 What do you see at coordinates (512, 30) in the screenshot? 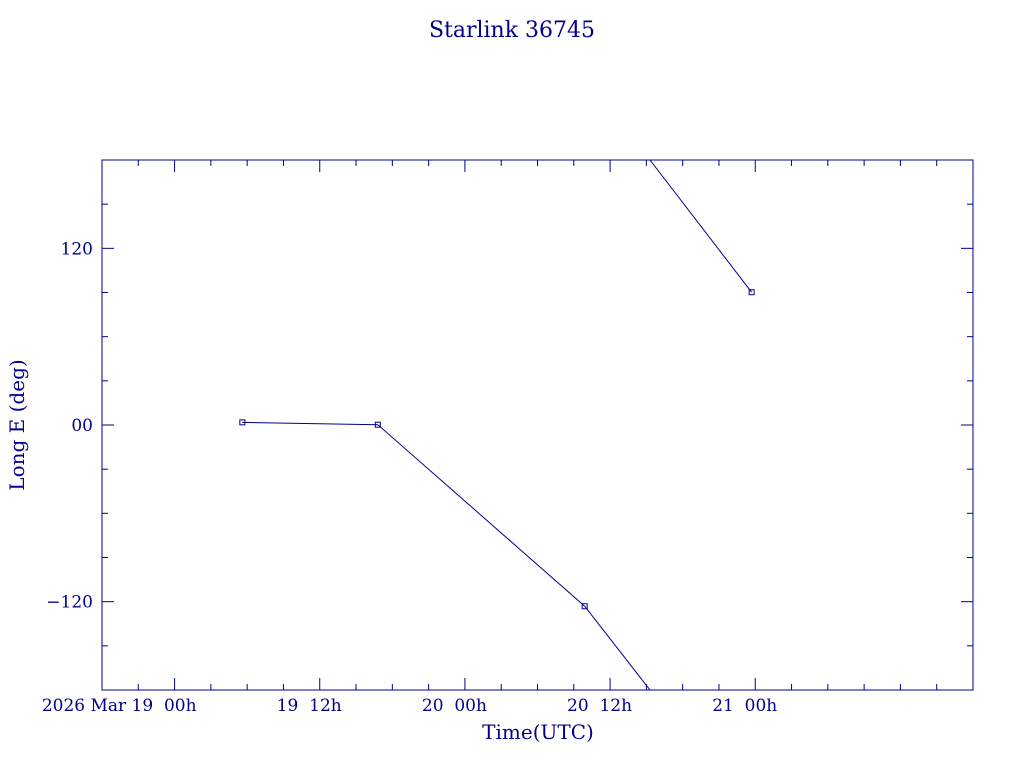
I see `chart-title: Starlink 36745` at bounding box center [512, 30].